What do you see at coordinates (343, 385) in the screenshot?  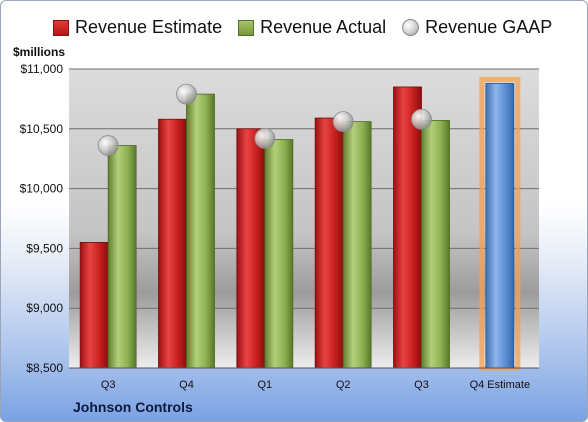 I see `x-tick-label: Q2` at bounding box center [343, 385].